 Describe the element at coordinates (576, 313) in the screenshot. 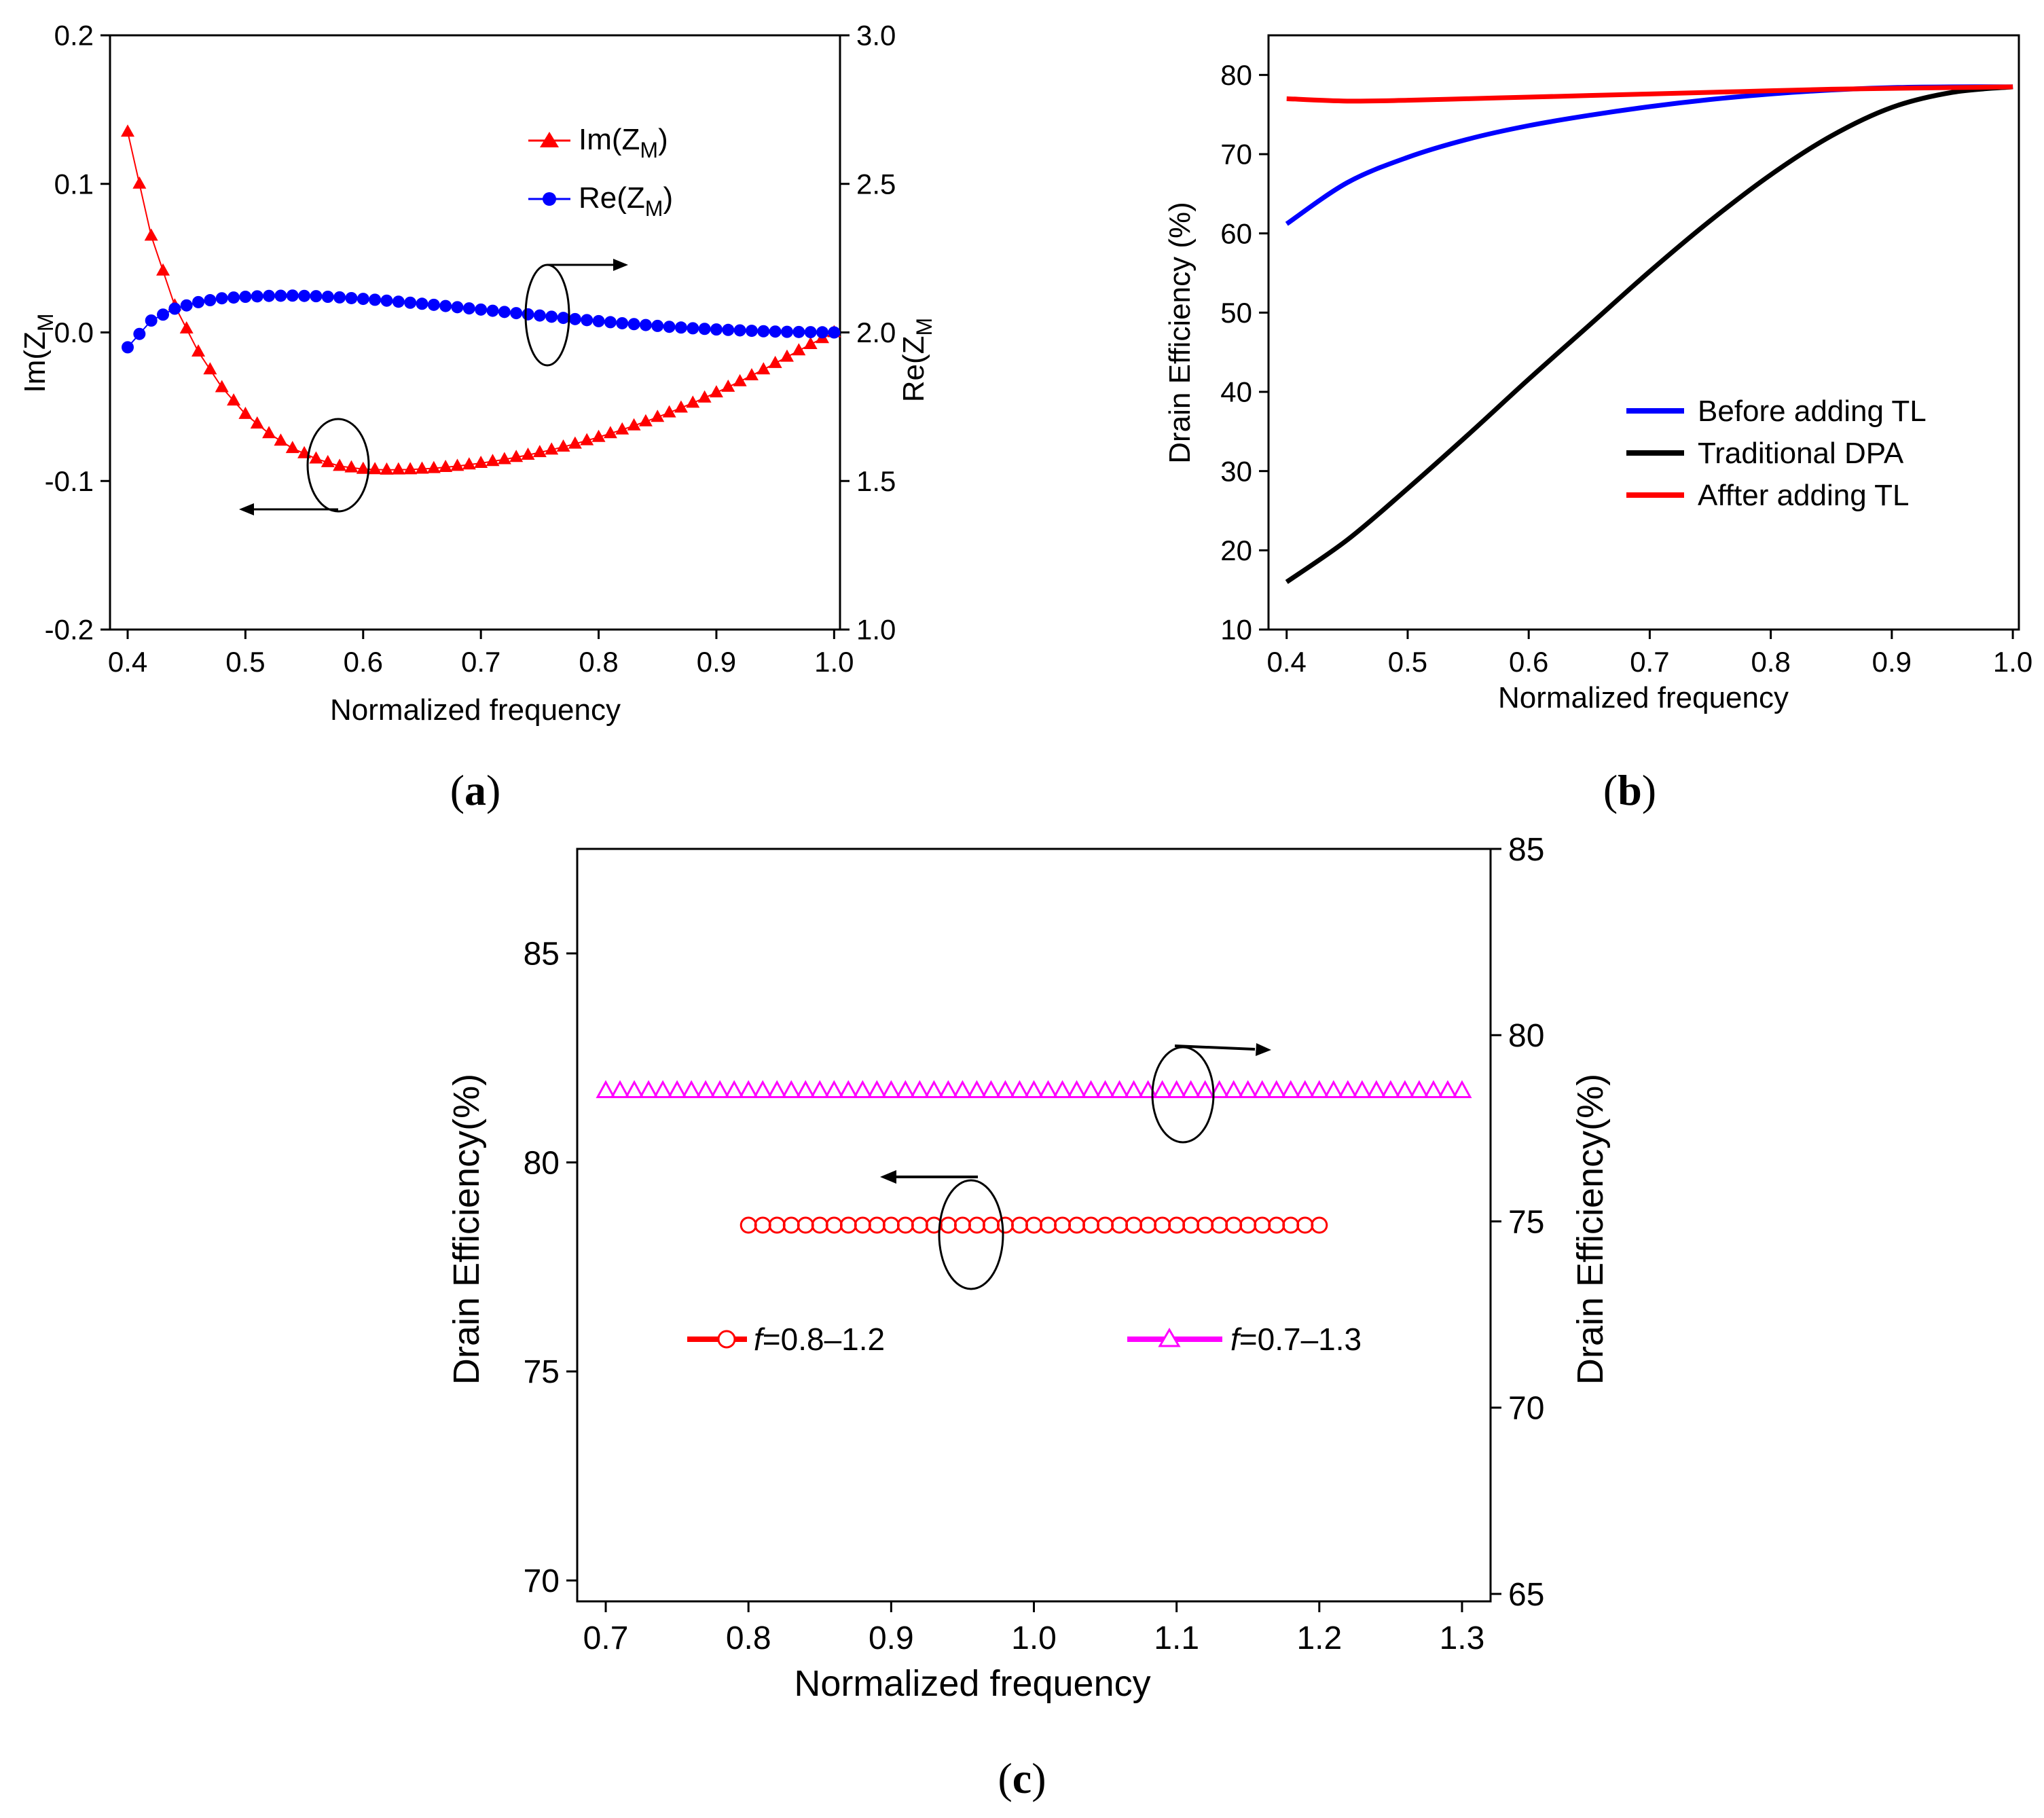

I see `annotation-a-right` at that location.